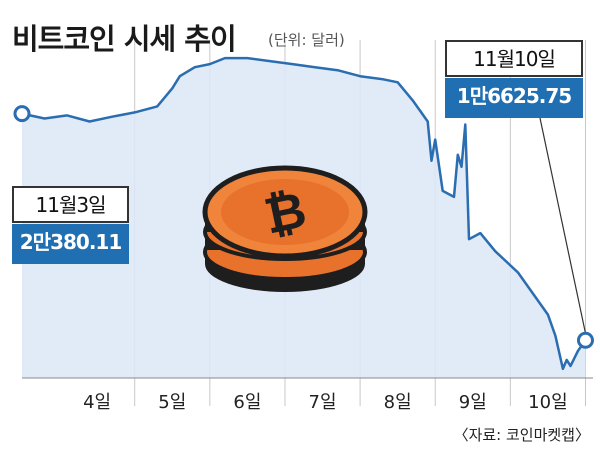 This screenshot has width=600, height=458. I want to click on end-callout-leader, so click(563, 225).